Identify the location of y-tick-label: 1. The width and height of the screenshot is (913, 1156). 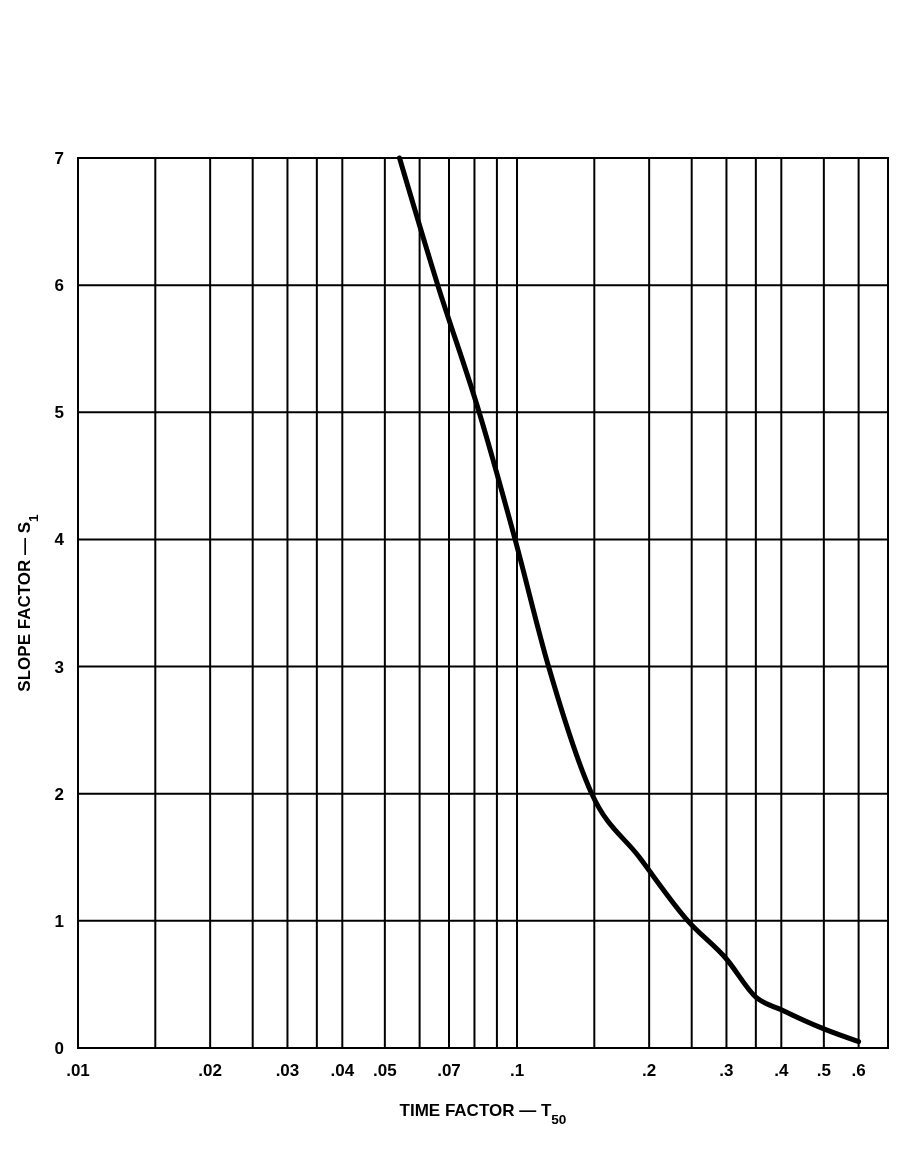
(59, 921).